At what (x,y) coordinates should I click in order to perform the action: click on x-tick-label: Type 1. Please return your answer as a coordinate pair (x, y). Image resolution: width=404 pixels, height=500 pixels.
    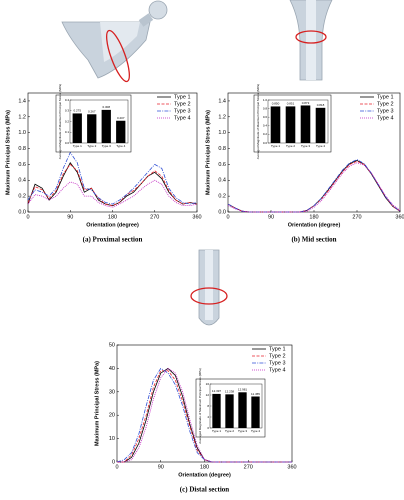
    Looking at the image, I should click on (275, 146).